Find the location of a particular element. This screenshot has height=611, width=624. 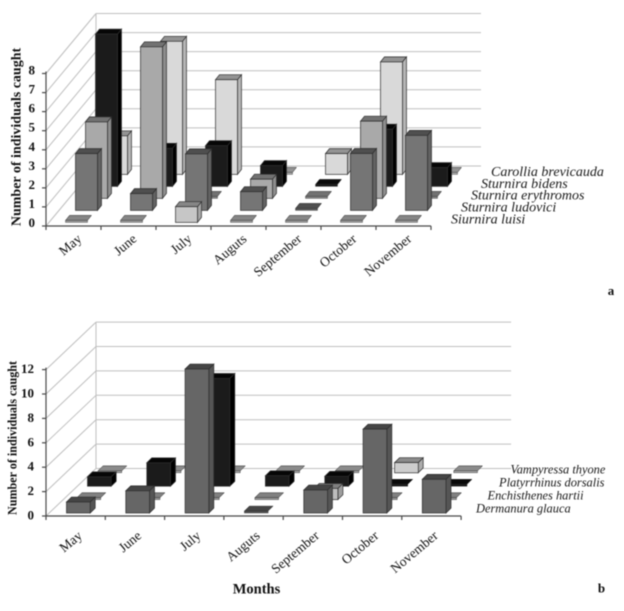

svg-text: 3 is located at coordinates (32, 165).